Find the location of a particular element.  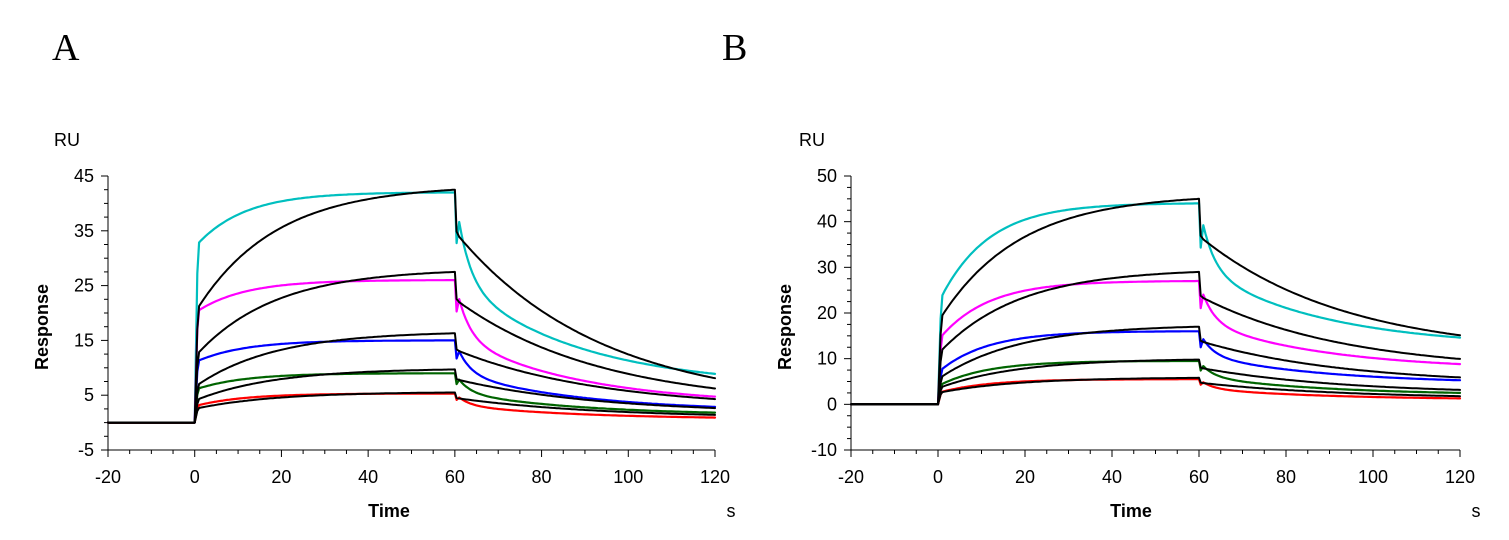

x-tick-label-a: -20 is located at coordinates (108, 477).